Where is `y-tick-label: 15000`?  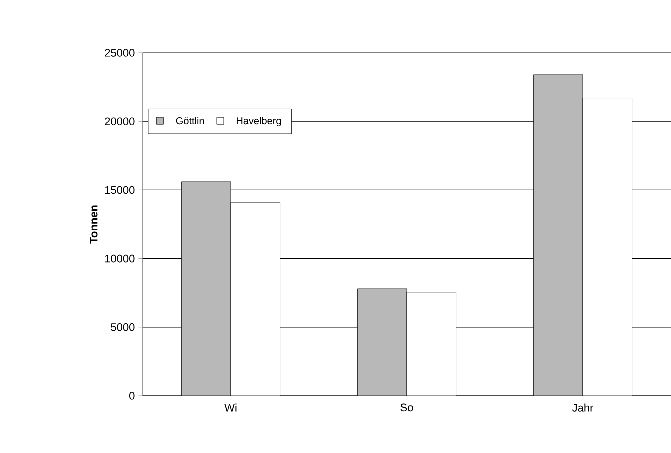 y-tick-label: 15000 is located at coordinates (120, 190).